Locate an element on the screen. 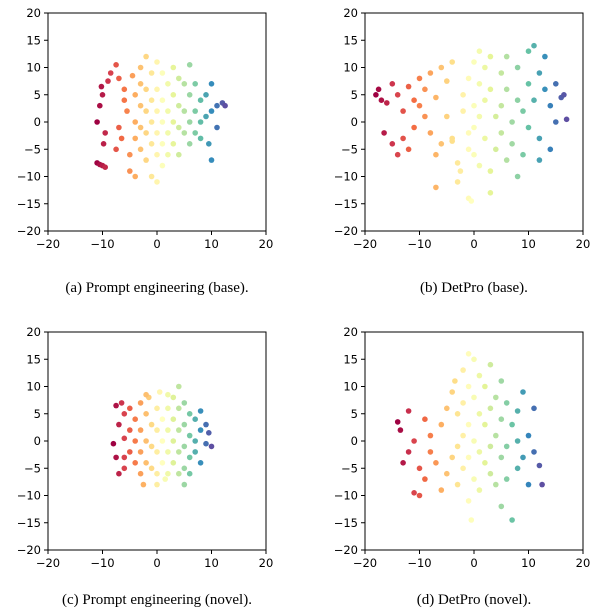 The image size is (592, 613). ytick-label-b-5: 5 is located at coordinates (354, 95).